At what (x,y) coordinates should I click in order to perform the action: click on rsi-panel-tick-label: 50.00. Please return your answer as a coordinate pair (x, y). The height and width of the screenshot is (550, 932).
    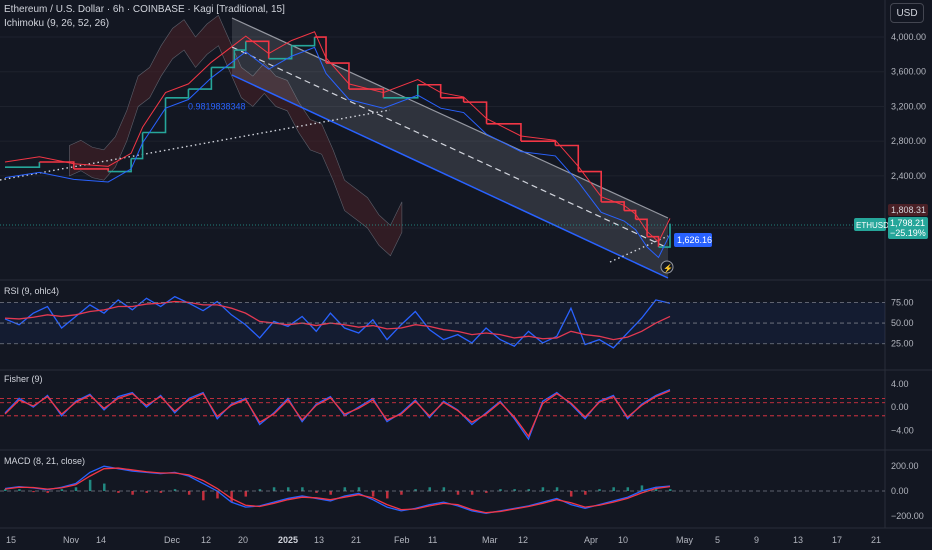
    Looking at the image, I should click on (902, 323).